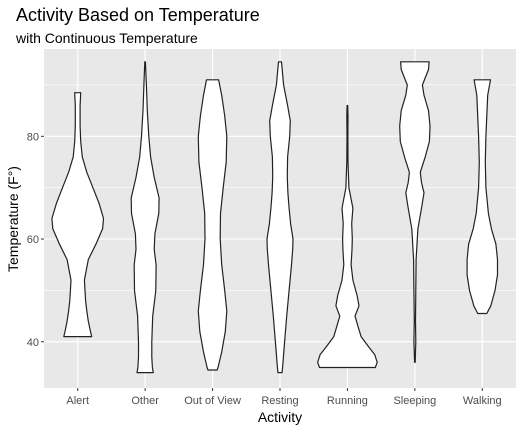 Image resolution: width=525 pixels, height=431 pixels. Describe the element at coordinates (482, 401) in the screenshot. I see `x-tick-label: Walking` at that location.